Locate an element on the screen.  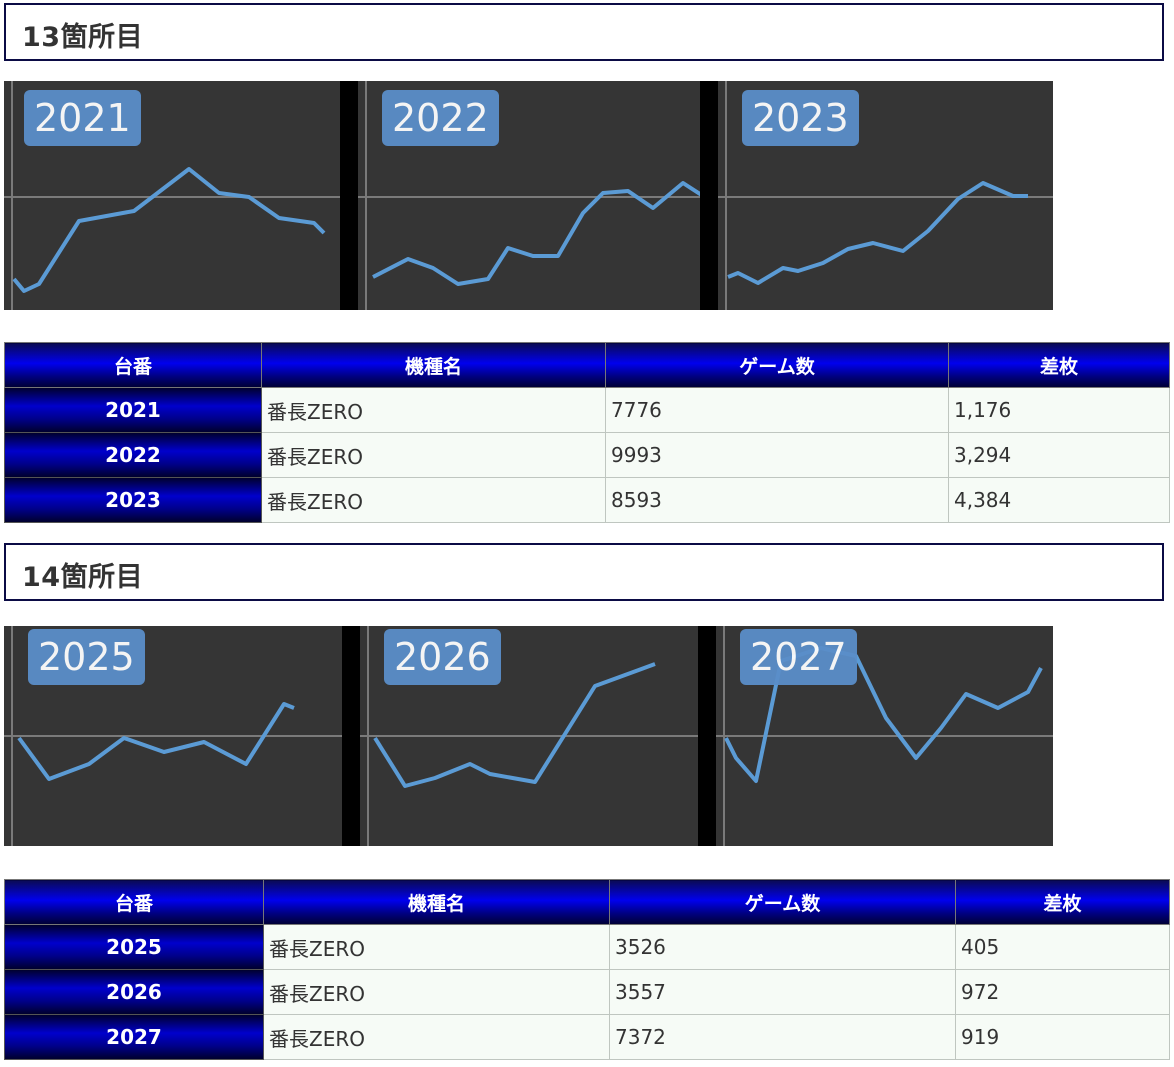
table-row: 2023 番長ZERO 8593 4,384 is located at coordinates (587, 500).